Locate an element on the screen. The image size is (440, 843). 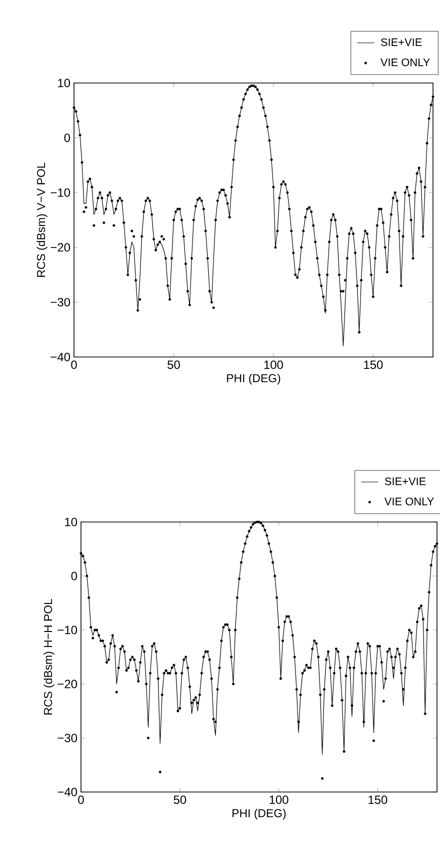
y-axis-title: RCS (dBsm) V−V POL is located at coordinates (42, 219).